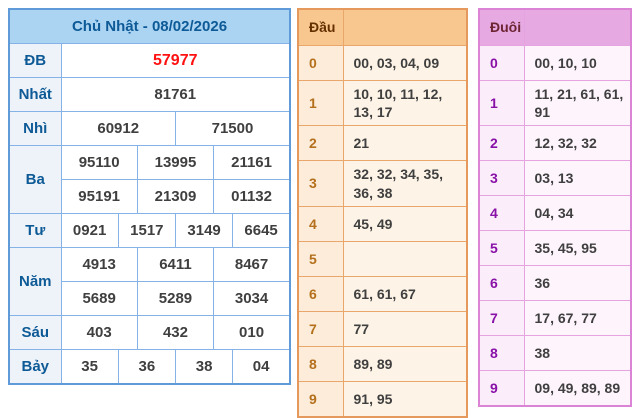 The image size is (637, 418). Describe the element at coordinates (99, 332) in the screenshot. I see `prize-value: 403` at that location.